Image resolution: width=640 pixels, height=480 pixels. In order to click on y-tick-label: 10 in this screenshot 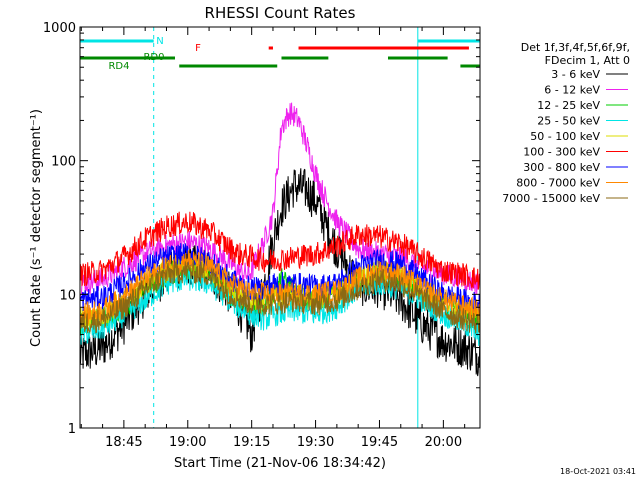, I will do `click(67, 295)`.